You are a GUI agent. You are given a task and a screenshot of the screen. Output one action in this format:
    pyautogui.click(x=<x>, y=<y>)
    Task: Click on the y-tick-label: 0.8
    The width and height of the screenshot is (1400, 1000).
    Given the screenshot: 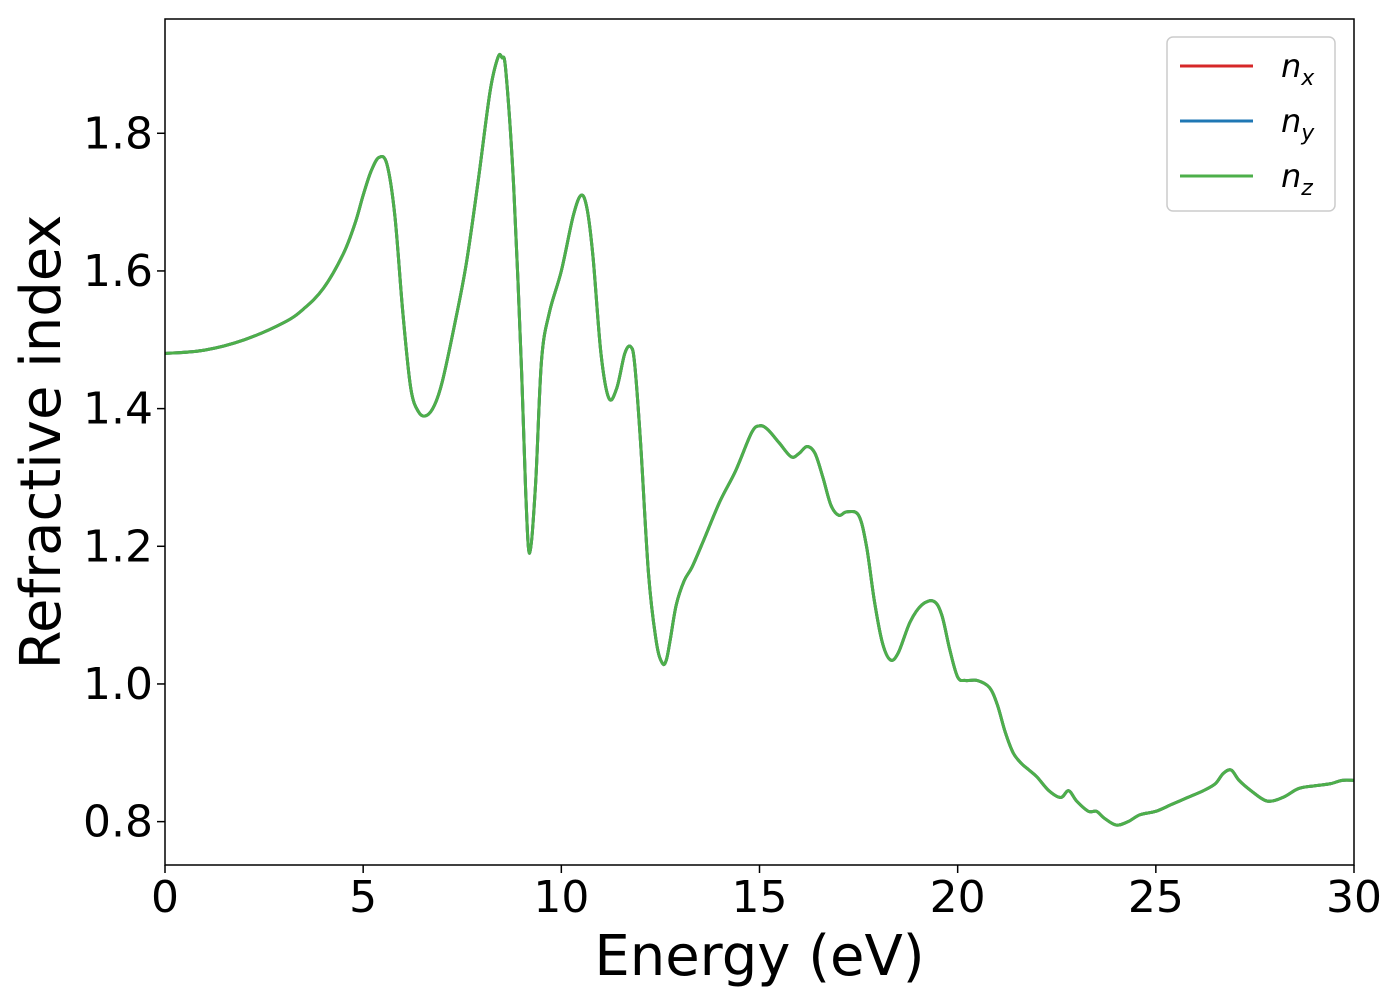 What is the action you would take?
    pyautogui.click(x=118, y=822)
    